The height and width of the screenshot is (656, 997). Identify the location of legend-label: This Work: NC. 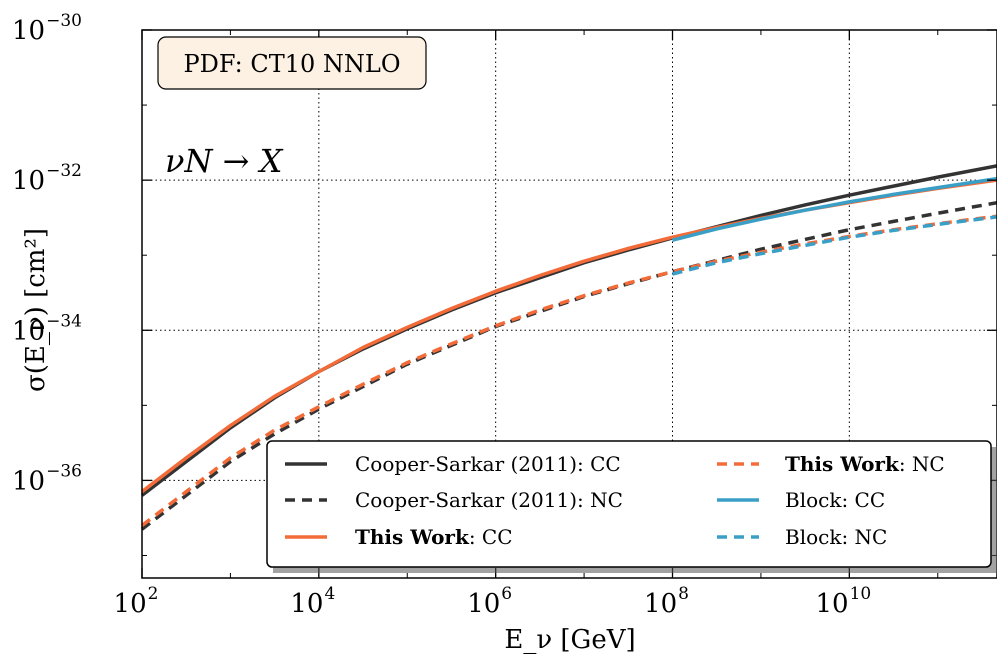
(865, 464).